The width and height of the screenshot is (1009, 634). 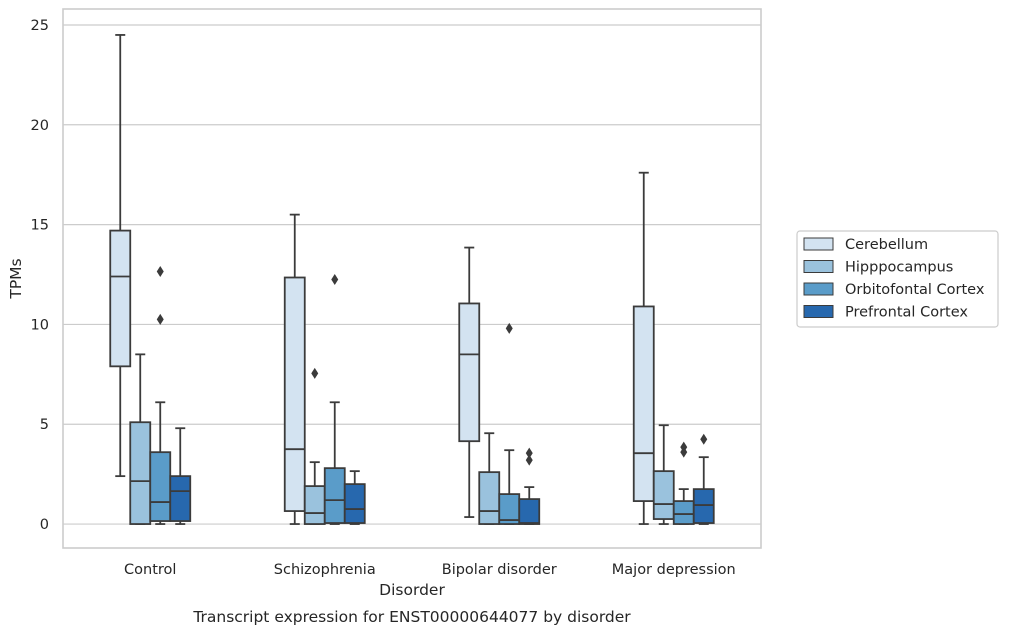 What do you see at coordinates (40, 26) in the screenshot?
I see `y-tick-label-25: 25` at bounding box center [40, 26].